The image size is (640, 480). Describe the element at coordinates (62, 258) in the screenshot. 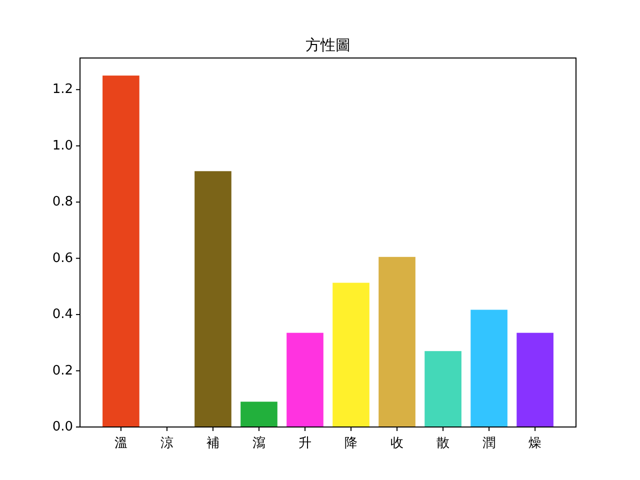

I see `y-tick-label: 0.6` at that location.